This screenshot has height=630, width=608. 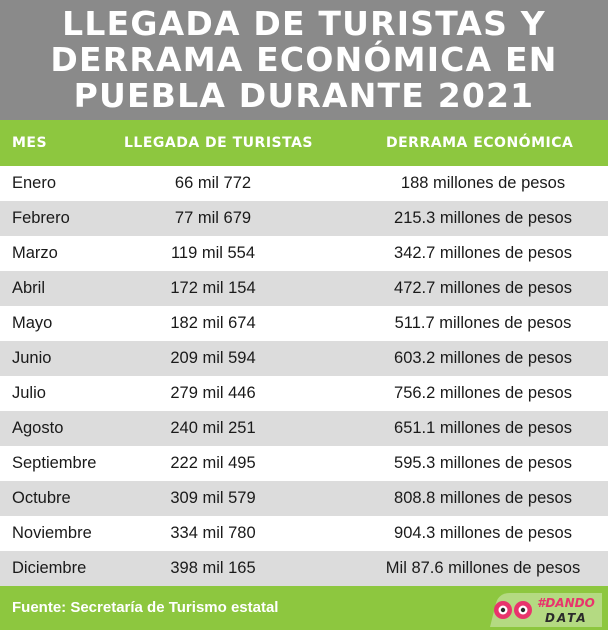 What do you see at coordinates (213, 428) in the screenshot?
I see `cell-llegada: 240 mil 251` at bounding box center [213, 428].